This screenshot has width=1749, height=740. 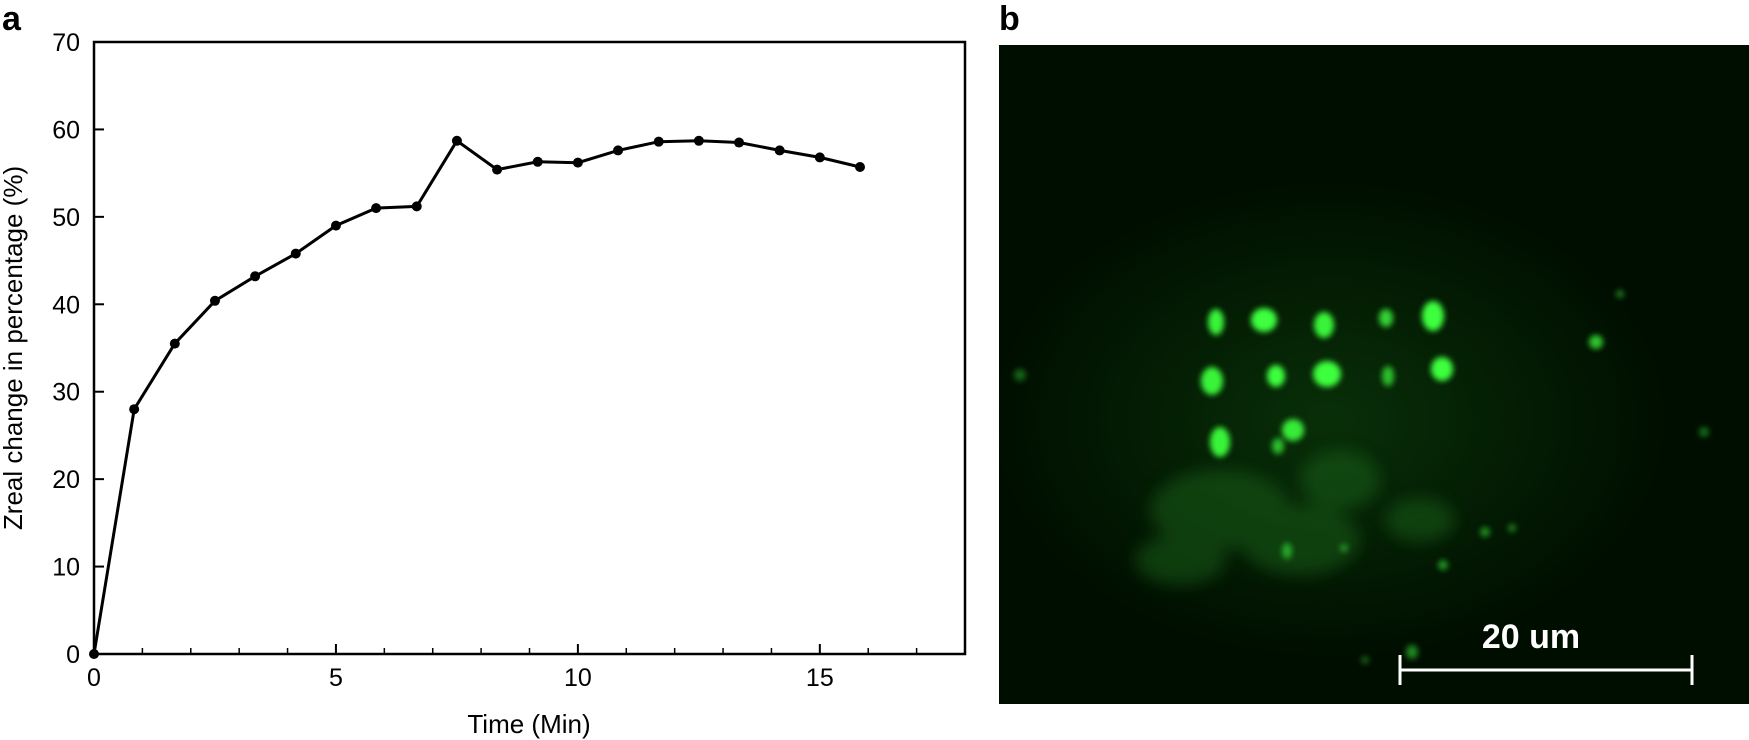 I want to click on x-axis-label: Time (Min), so click(x=528, y=724).